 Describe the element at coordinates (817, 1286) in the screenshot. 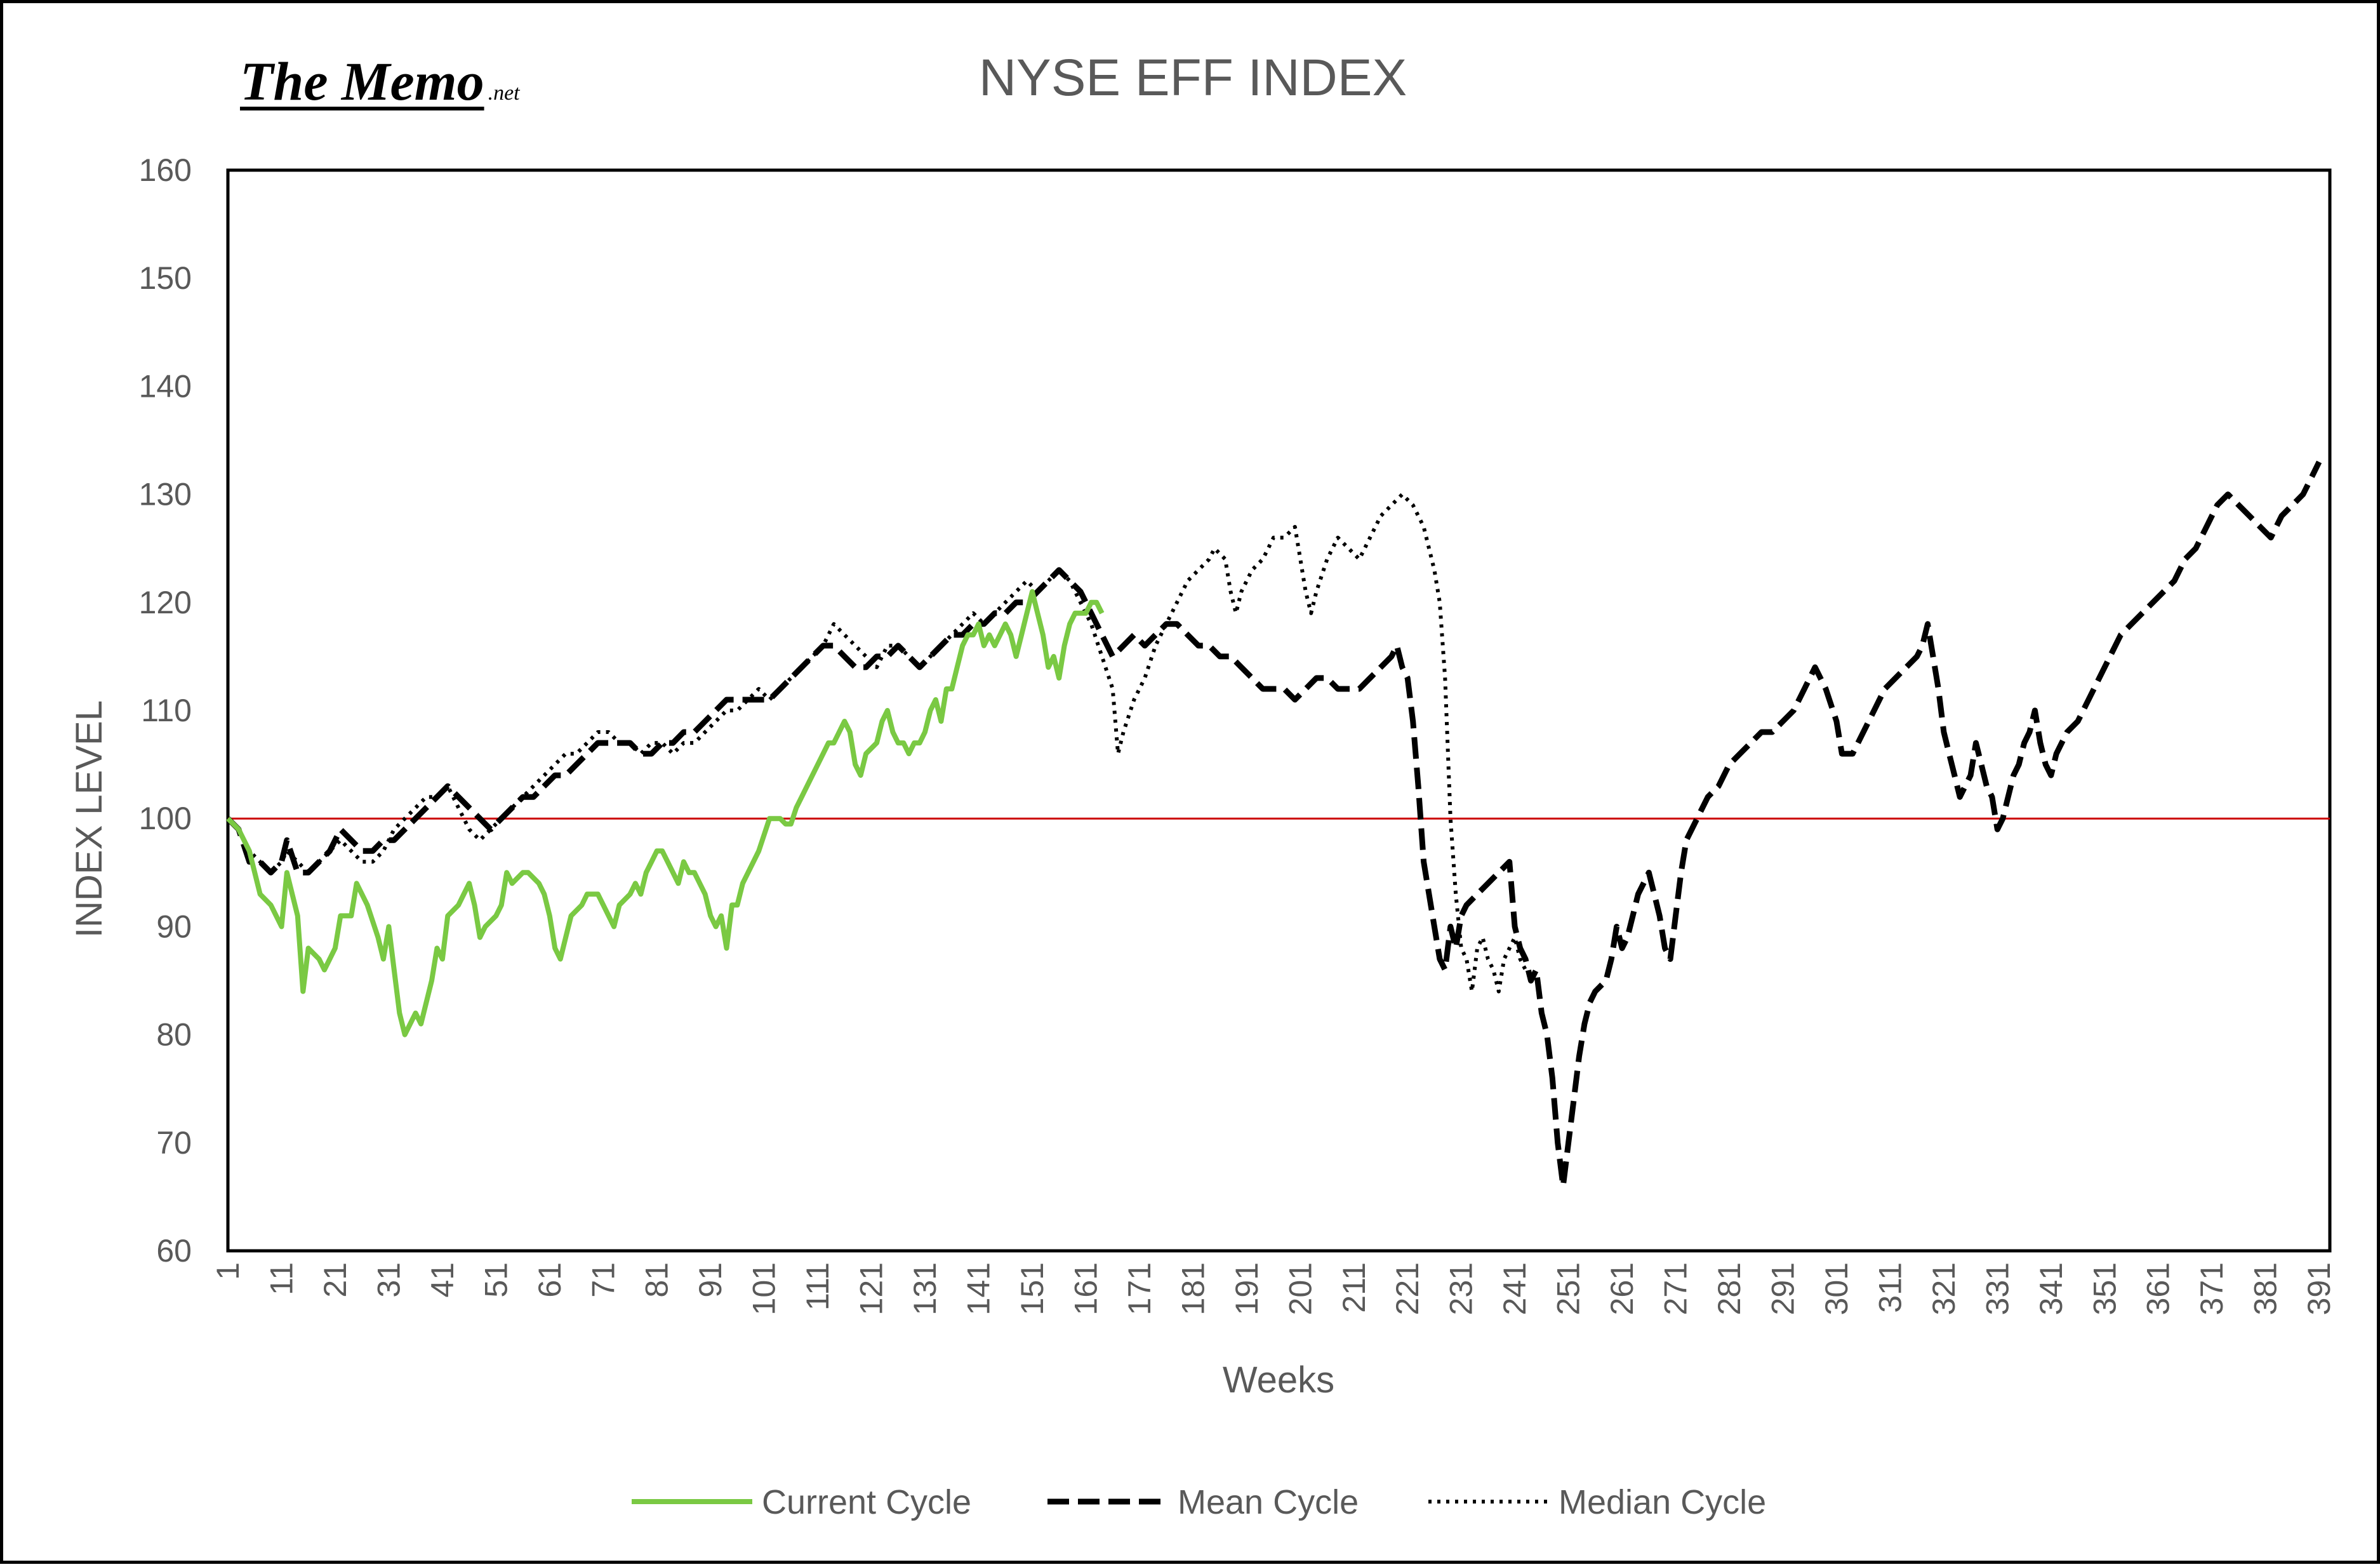

I see `x-tick-label: 111` at that location.